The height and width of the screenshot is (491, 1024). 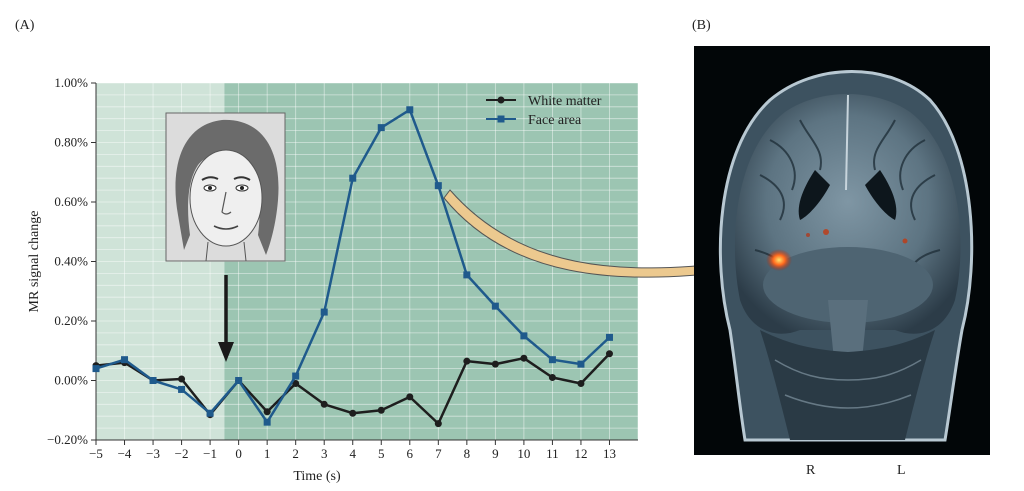 I want to click on brain-left-label: L, so click(x=901, y=470).